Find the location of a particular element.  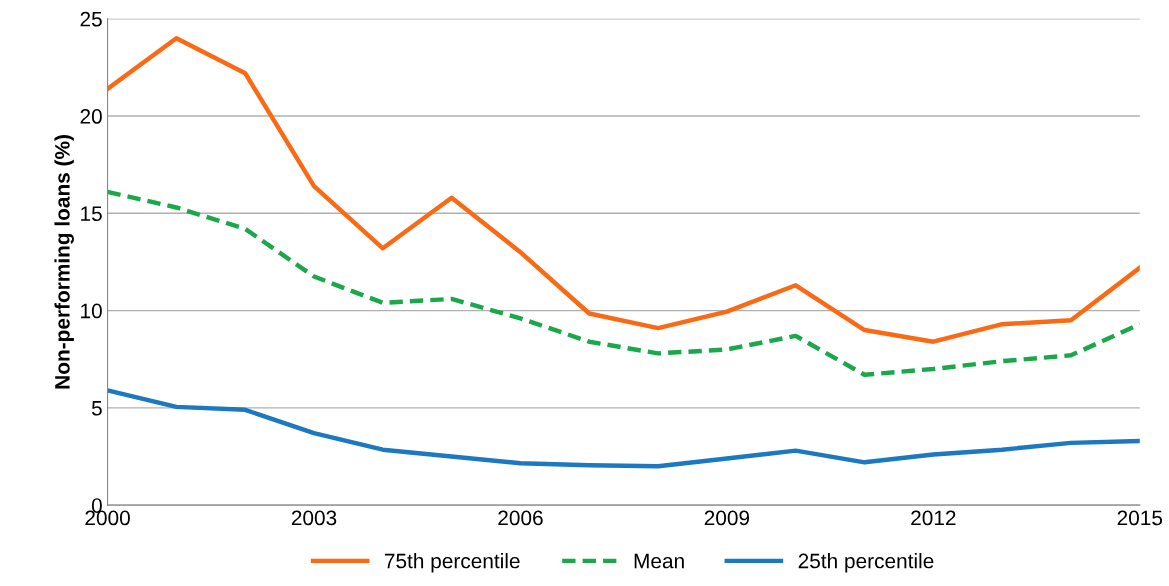

legend-label: Mean is located at coordinates (659, 561).